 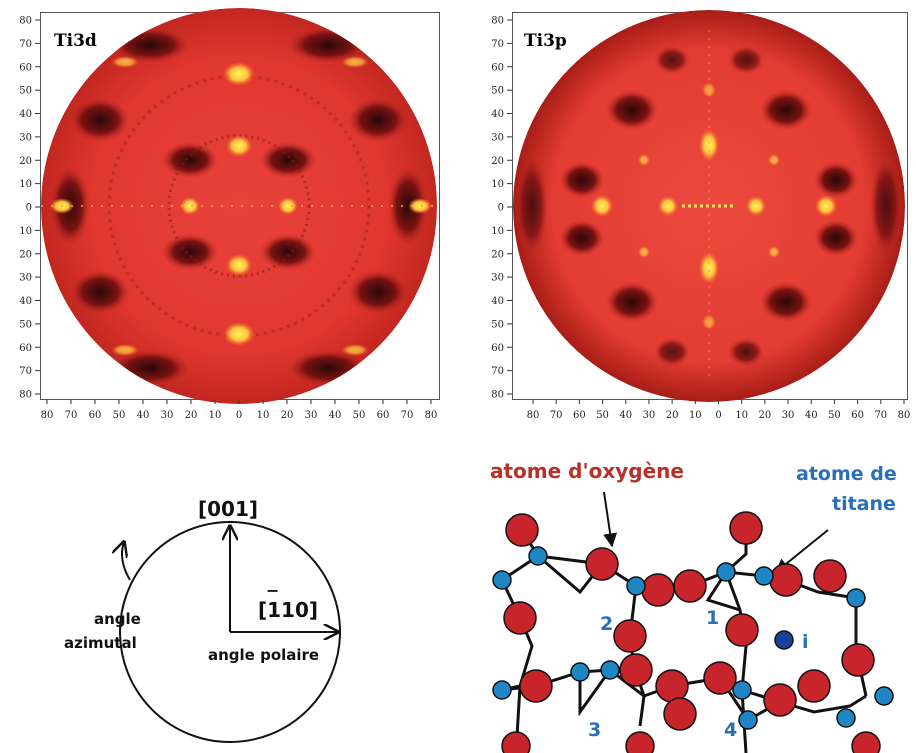 I want to click on x-tick-label: 10, so click(x=741, y=415).